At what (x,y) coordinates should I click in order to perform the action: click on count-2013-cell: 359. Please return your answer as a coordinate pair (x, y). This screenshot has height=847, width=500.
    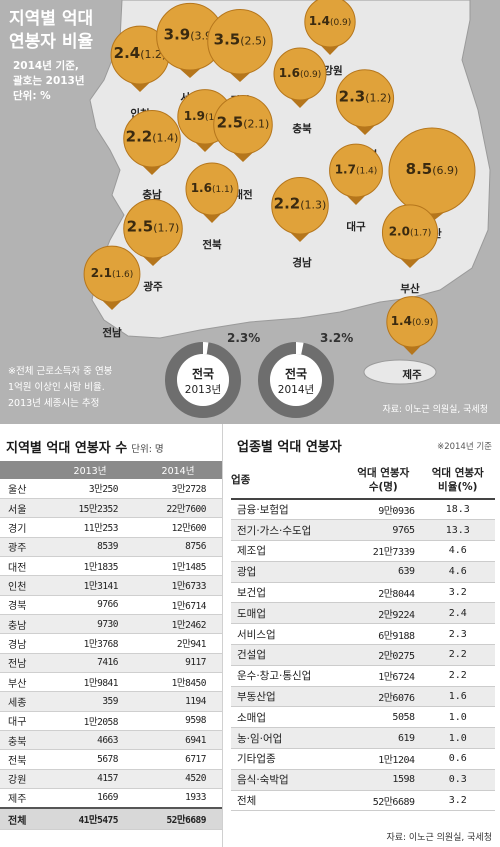
    Looking at the image, I should click on (90, 701).